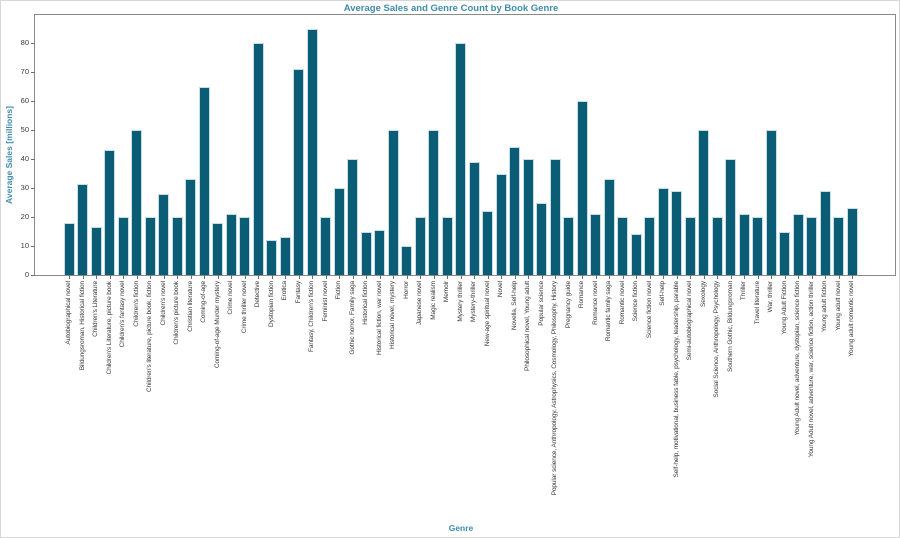  I want to click on y-tick-label: 80, so click(24, 42).